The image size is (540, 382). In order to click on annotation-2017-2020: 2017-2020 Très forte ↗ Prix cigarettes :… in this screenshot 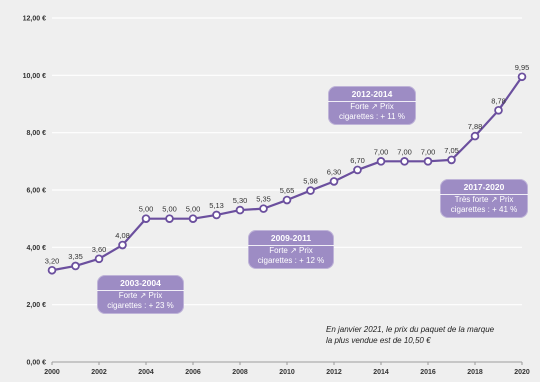, I will do `click(484, 198)`.